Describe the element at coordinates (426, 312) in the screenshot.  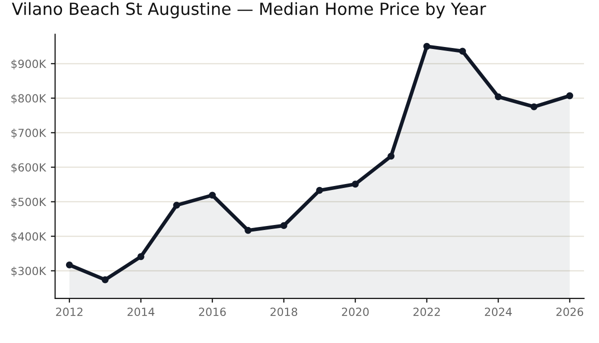
I see `x-tick-label: 2022` at that location.